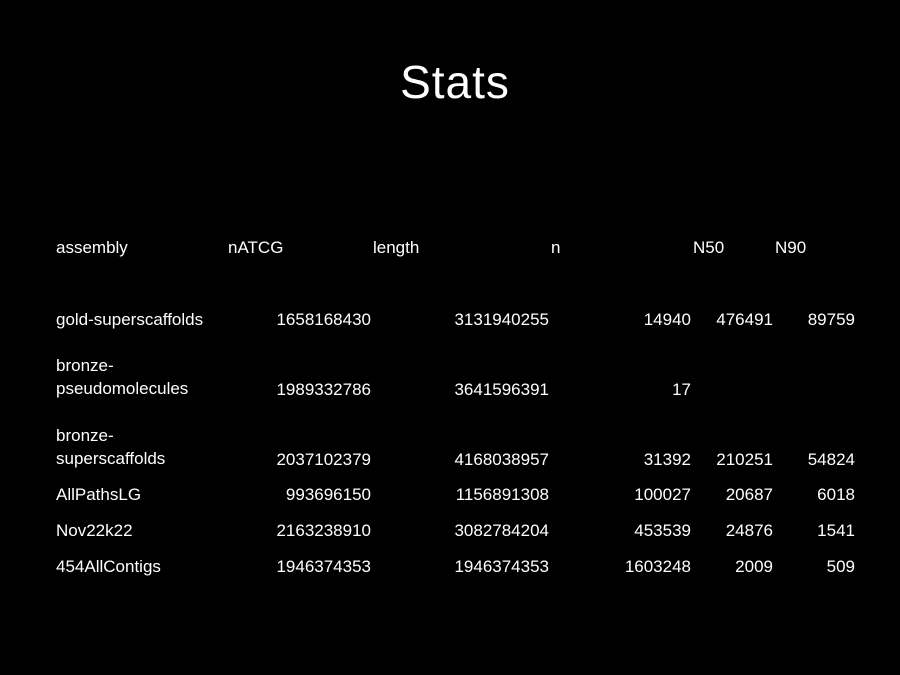  Describe the element at coordinates (662, 530) in the screenshot. I see `cell-n: 453539` at that location.